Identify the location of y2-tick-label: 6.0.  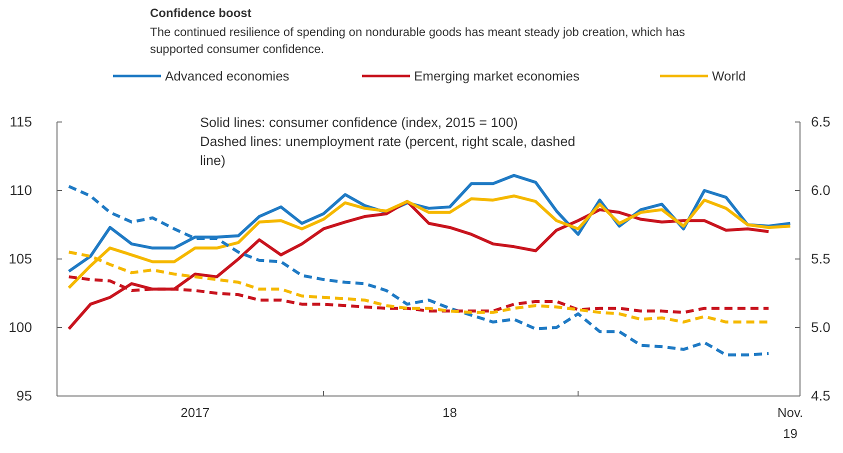
(821, 190).